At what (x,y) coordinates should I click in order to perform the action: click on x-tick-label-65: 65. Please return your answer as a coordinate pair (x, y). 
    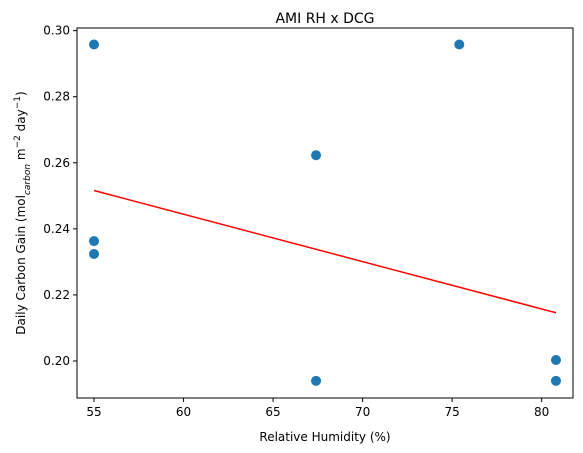
    Looking at the image, I should click on (272, 412).